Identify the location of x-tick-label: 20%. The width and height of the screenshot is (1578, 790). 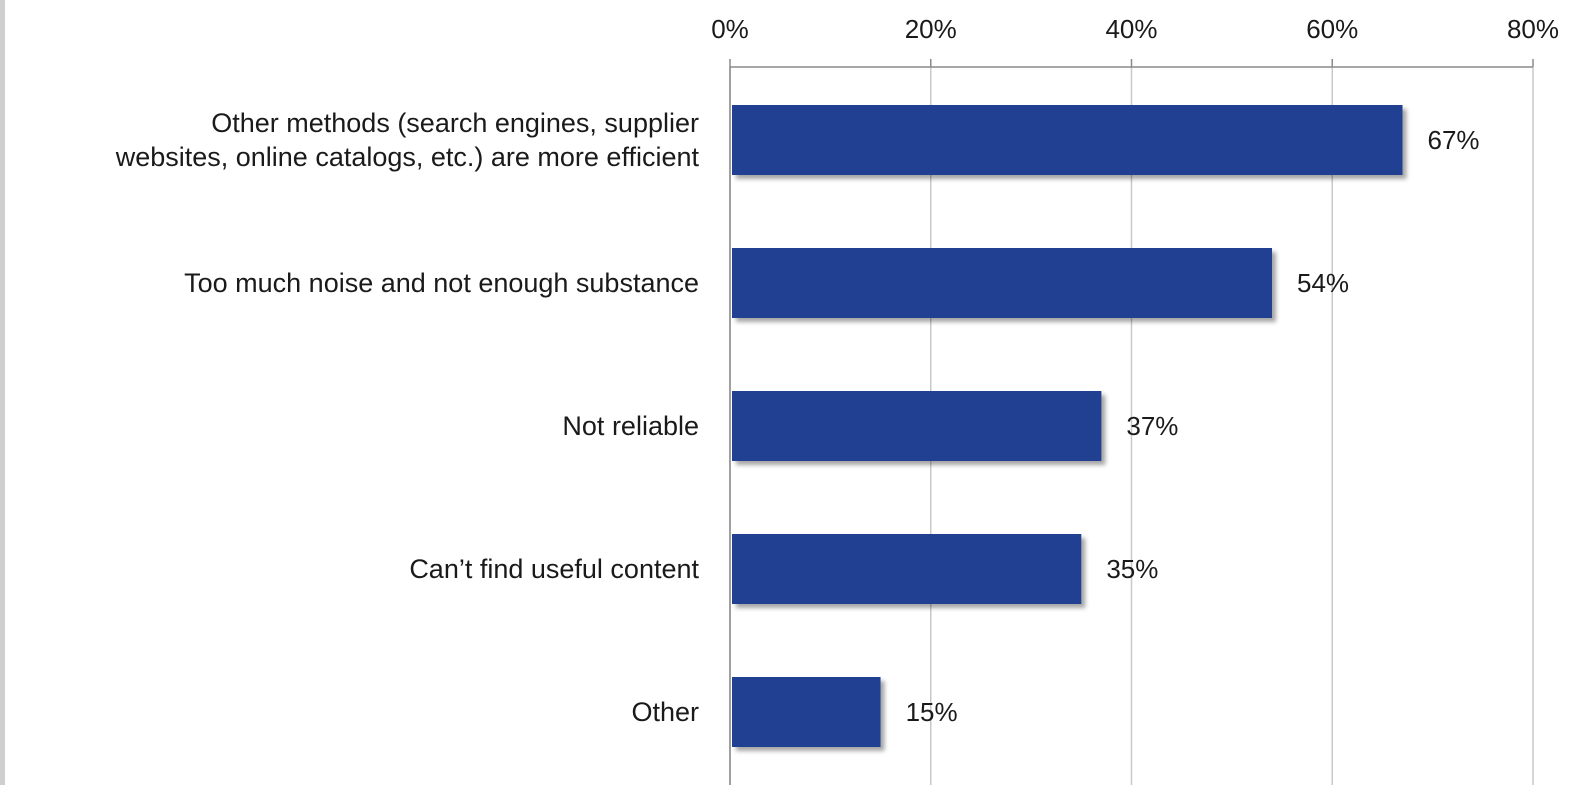
(931, 29).